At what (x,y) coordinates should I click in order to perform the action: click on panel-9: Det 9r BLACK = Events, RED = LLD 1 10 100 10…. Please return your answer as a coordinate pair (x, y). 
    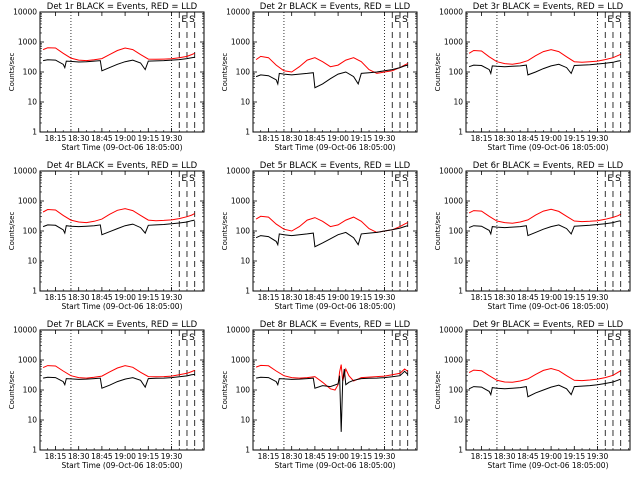
    Looking at the image, I should click on (532, 395).